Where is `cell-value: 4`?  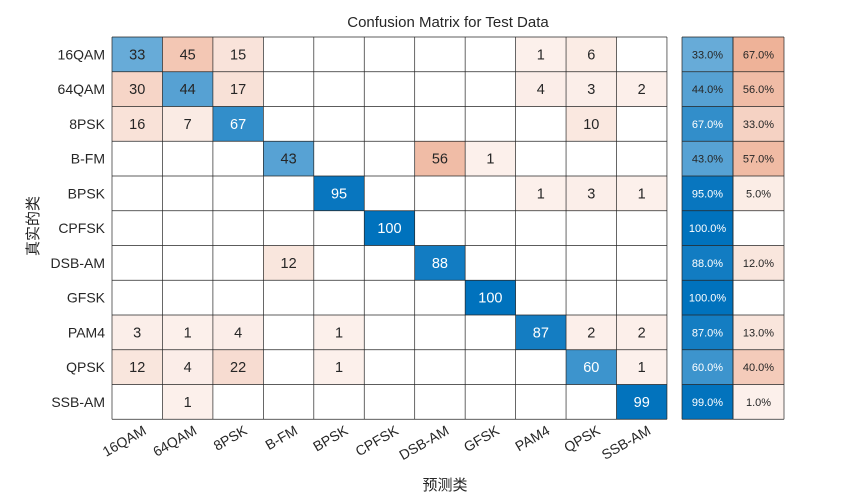 cell-value: 4 is located at coordinates (238, 333).